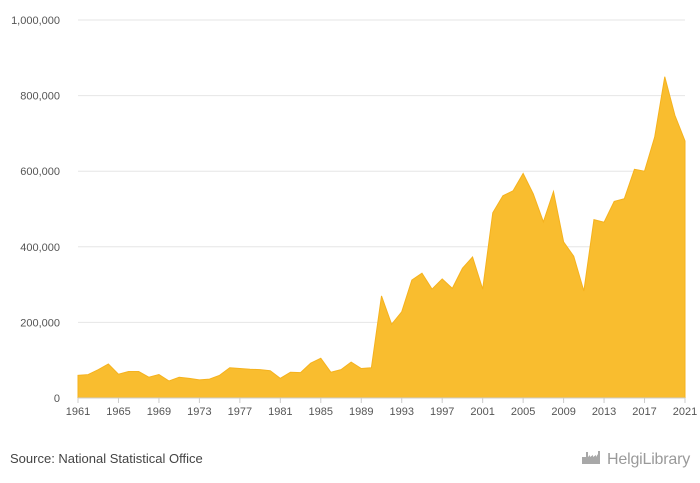  What do you see at coordinates (644, 412) in the screenshot?
I see `x-tick-label: 2017` at bounding box center [644, 412].